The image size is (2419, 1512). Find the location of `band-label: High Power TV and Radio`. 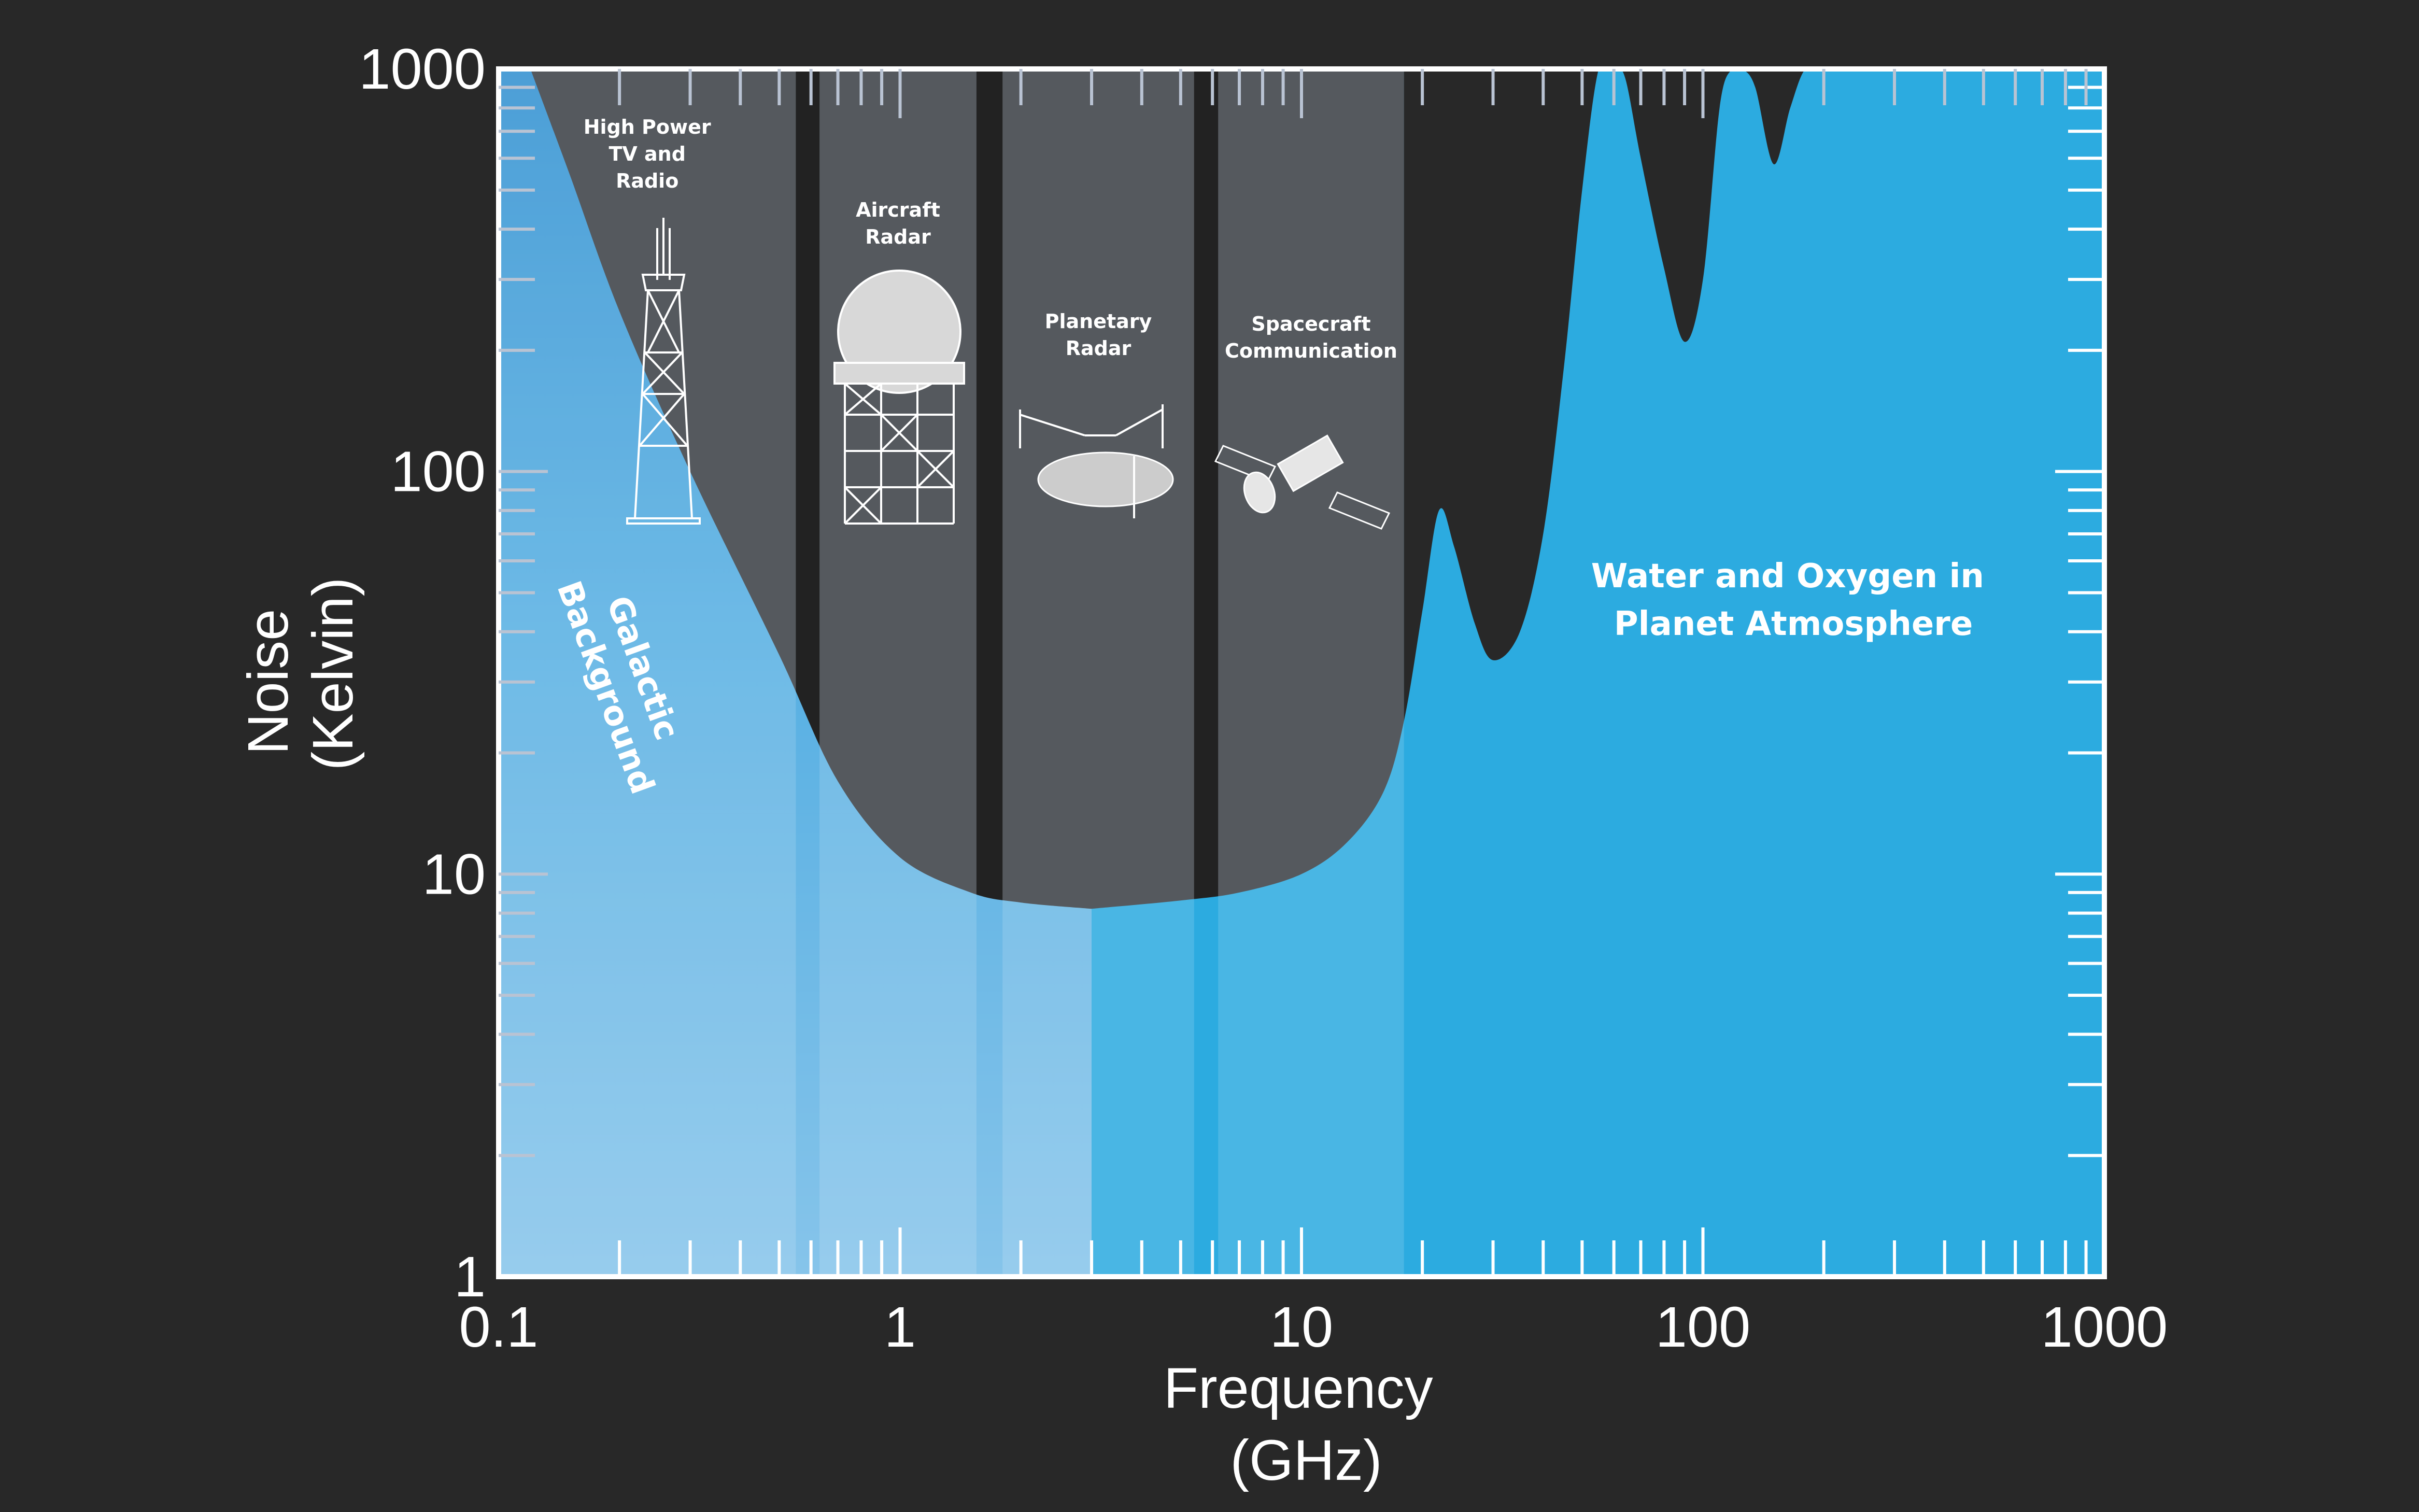

band-label: High Power TV and Radio is located at coordinates (647, 154).